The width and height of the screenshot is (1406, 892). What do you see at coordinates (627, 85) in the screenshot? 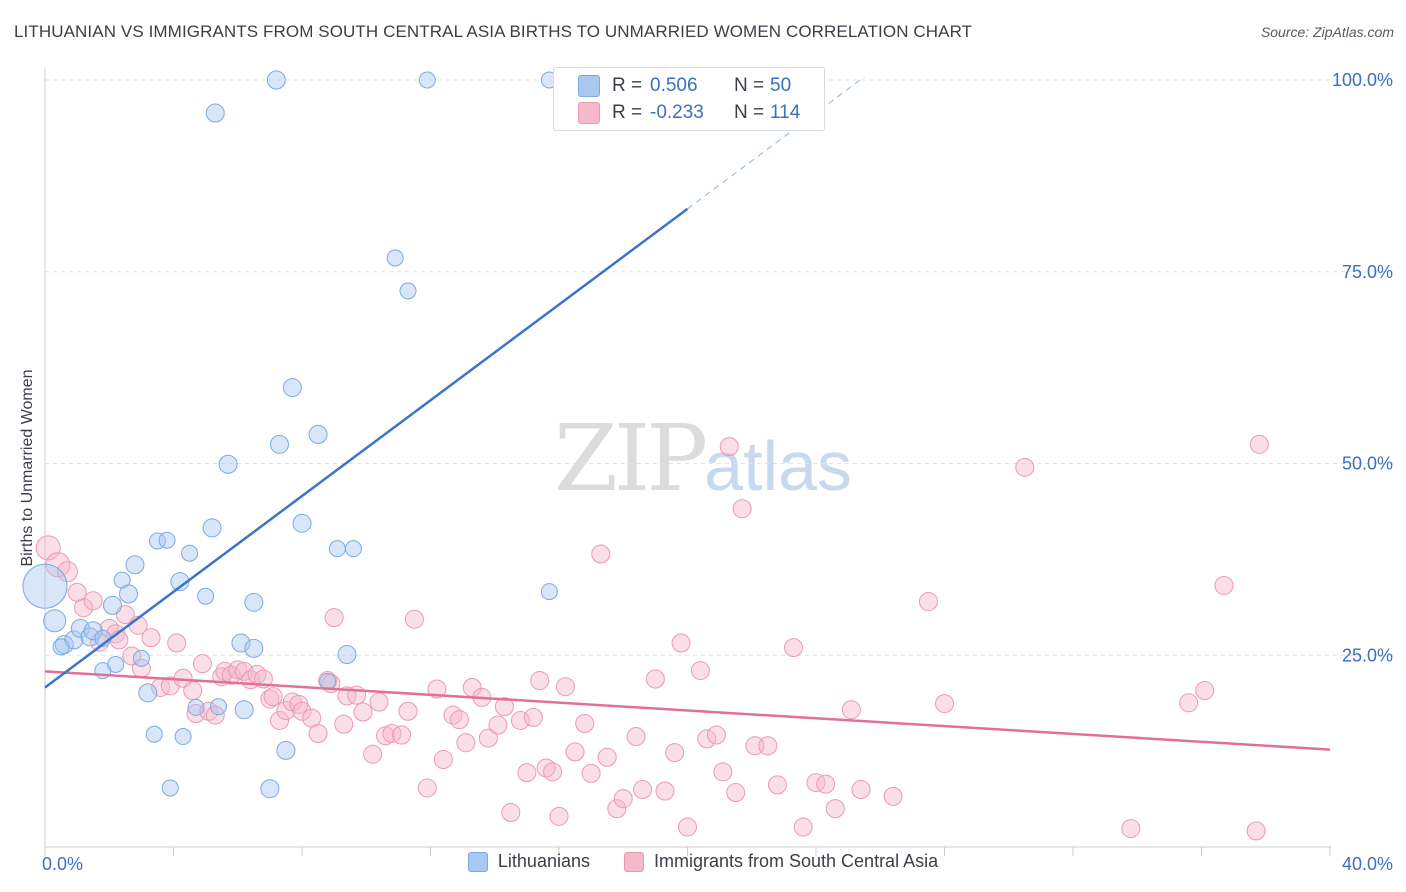
I see `r-label: R =` at bounding box center [627, 85].